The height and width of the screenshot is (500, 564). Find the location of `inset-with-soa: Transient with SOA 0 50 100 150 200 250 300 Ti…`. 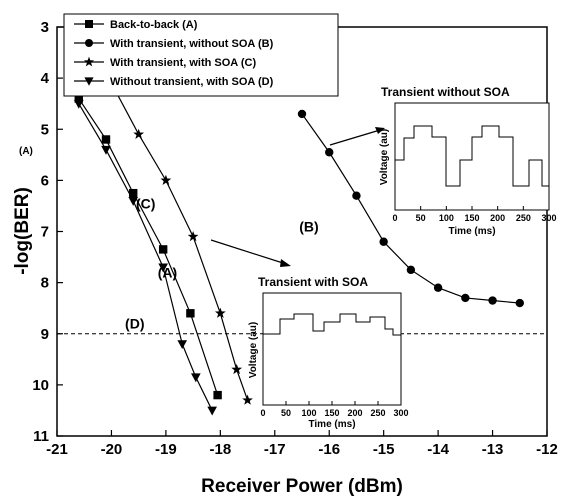

inset-with-soa: Transient with SOA 0 50 100 150 200 250 300 Ti… is located at coordinates (328, 352).